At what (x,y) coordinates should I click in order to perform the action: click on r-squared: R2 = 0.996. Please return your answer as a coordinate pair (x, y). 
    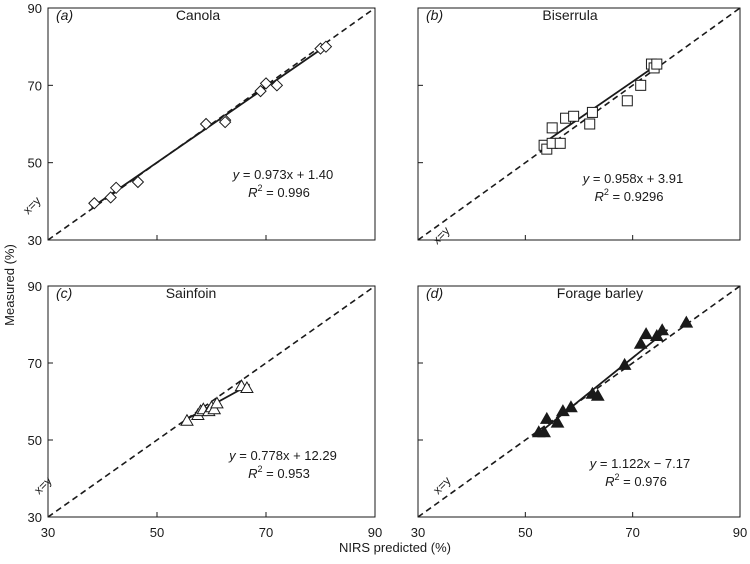
    Looking at the image, I should click on (279, 191).